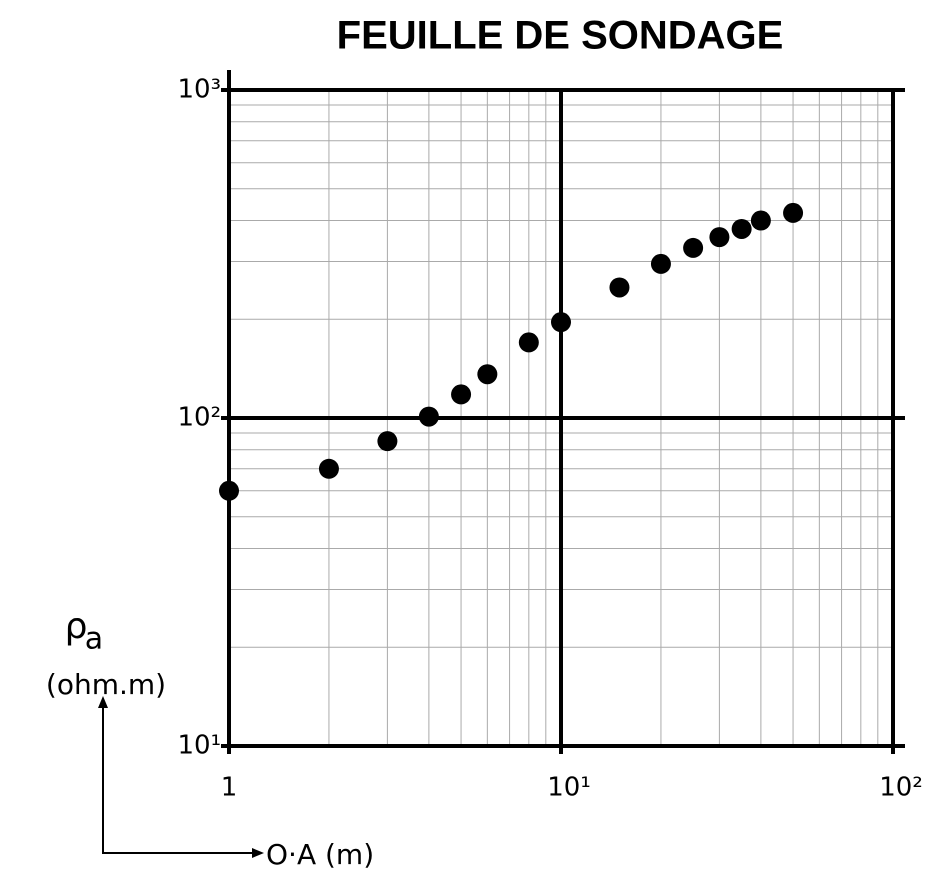  What do you see at coordinates (229, 788) in the screenshot?
I see `x-tick-label: 1` at bounding box center [229, 788].